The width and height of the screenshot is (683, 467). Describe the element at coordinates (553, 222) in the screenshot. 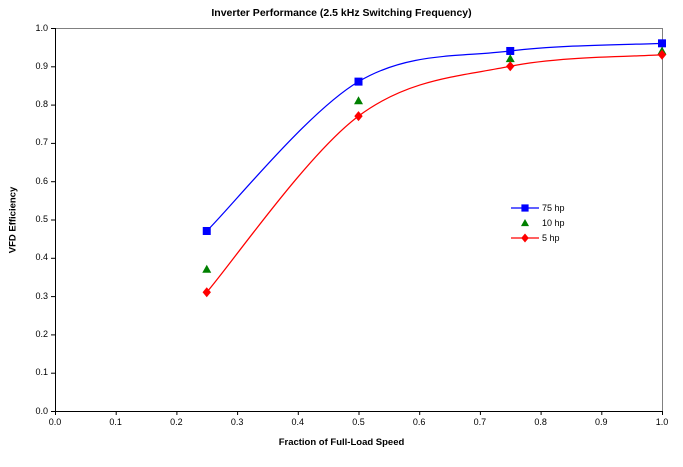

I see `legend-label: 10 hp` at that location.